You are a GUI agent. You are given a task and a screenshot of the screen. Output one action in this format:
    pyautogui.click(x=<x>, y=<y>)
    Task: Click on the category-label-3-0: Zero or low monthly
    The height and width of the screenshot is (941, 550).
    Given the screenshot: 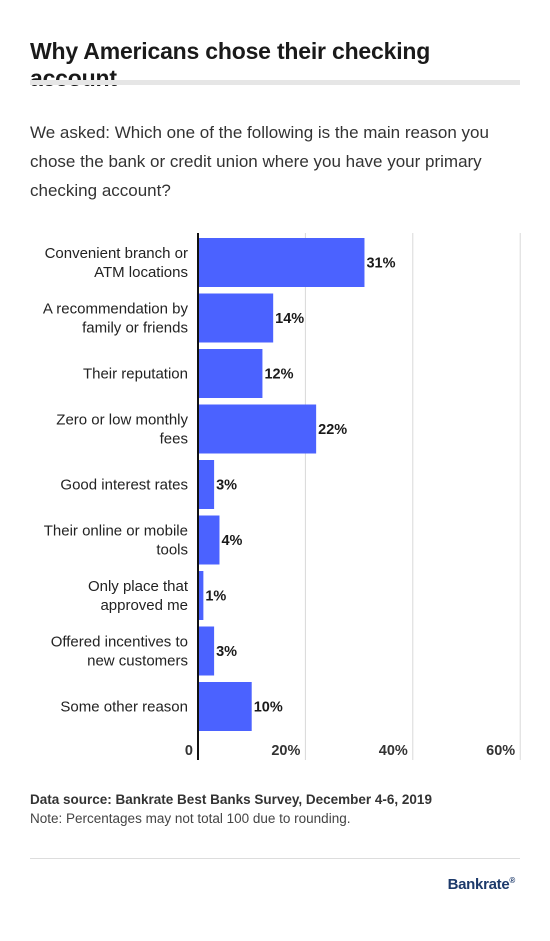 What is the action you would take?
    pyautogui.click(x=122, y=420)
    